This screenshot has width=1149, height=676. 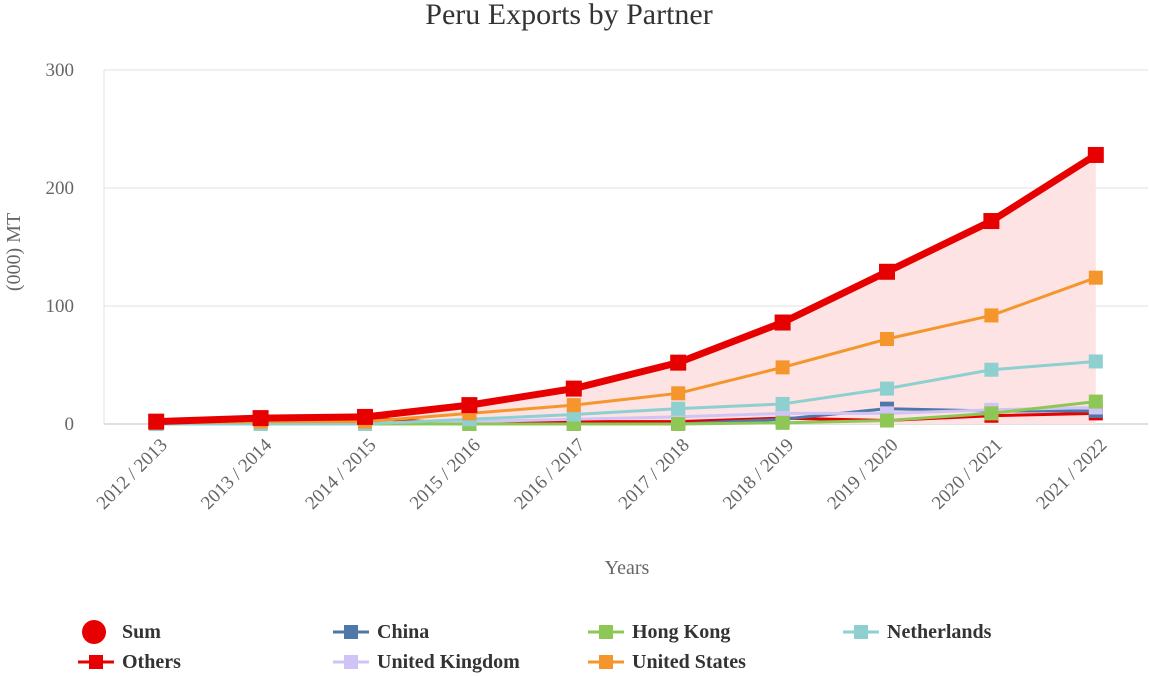 What do you see at coordinates (1071, 474) in the screenshot?
I see `x-tick-label: 2021 / 2022` at bounding box center [1071, 474].